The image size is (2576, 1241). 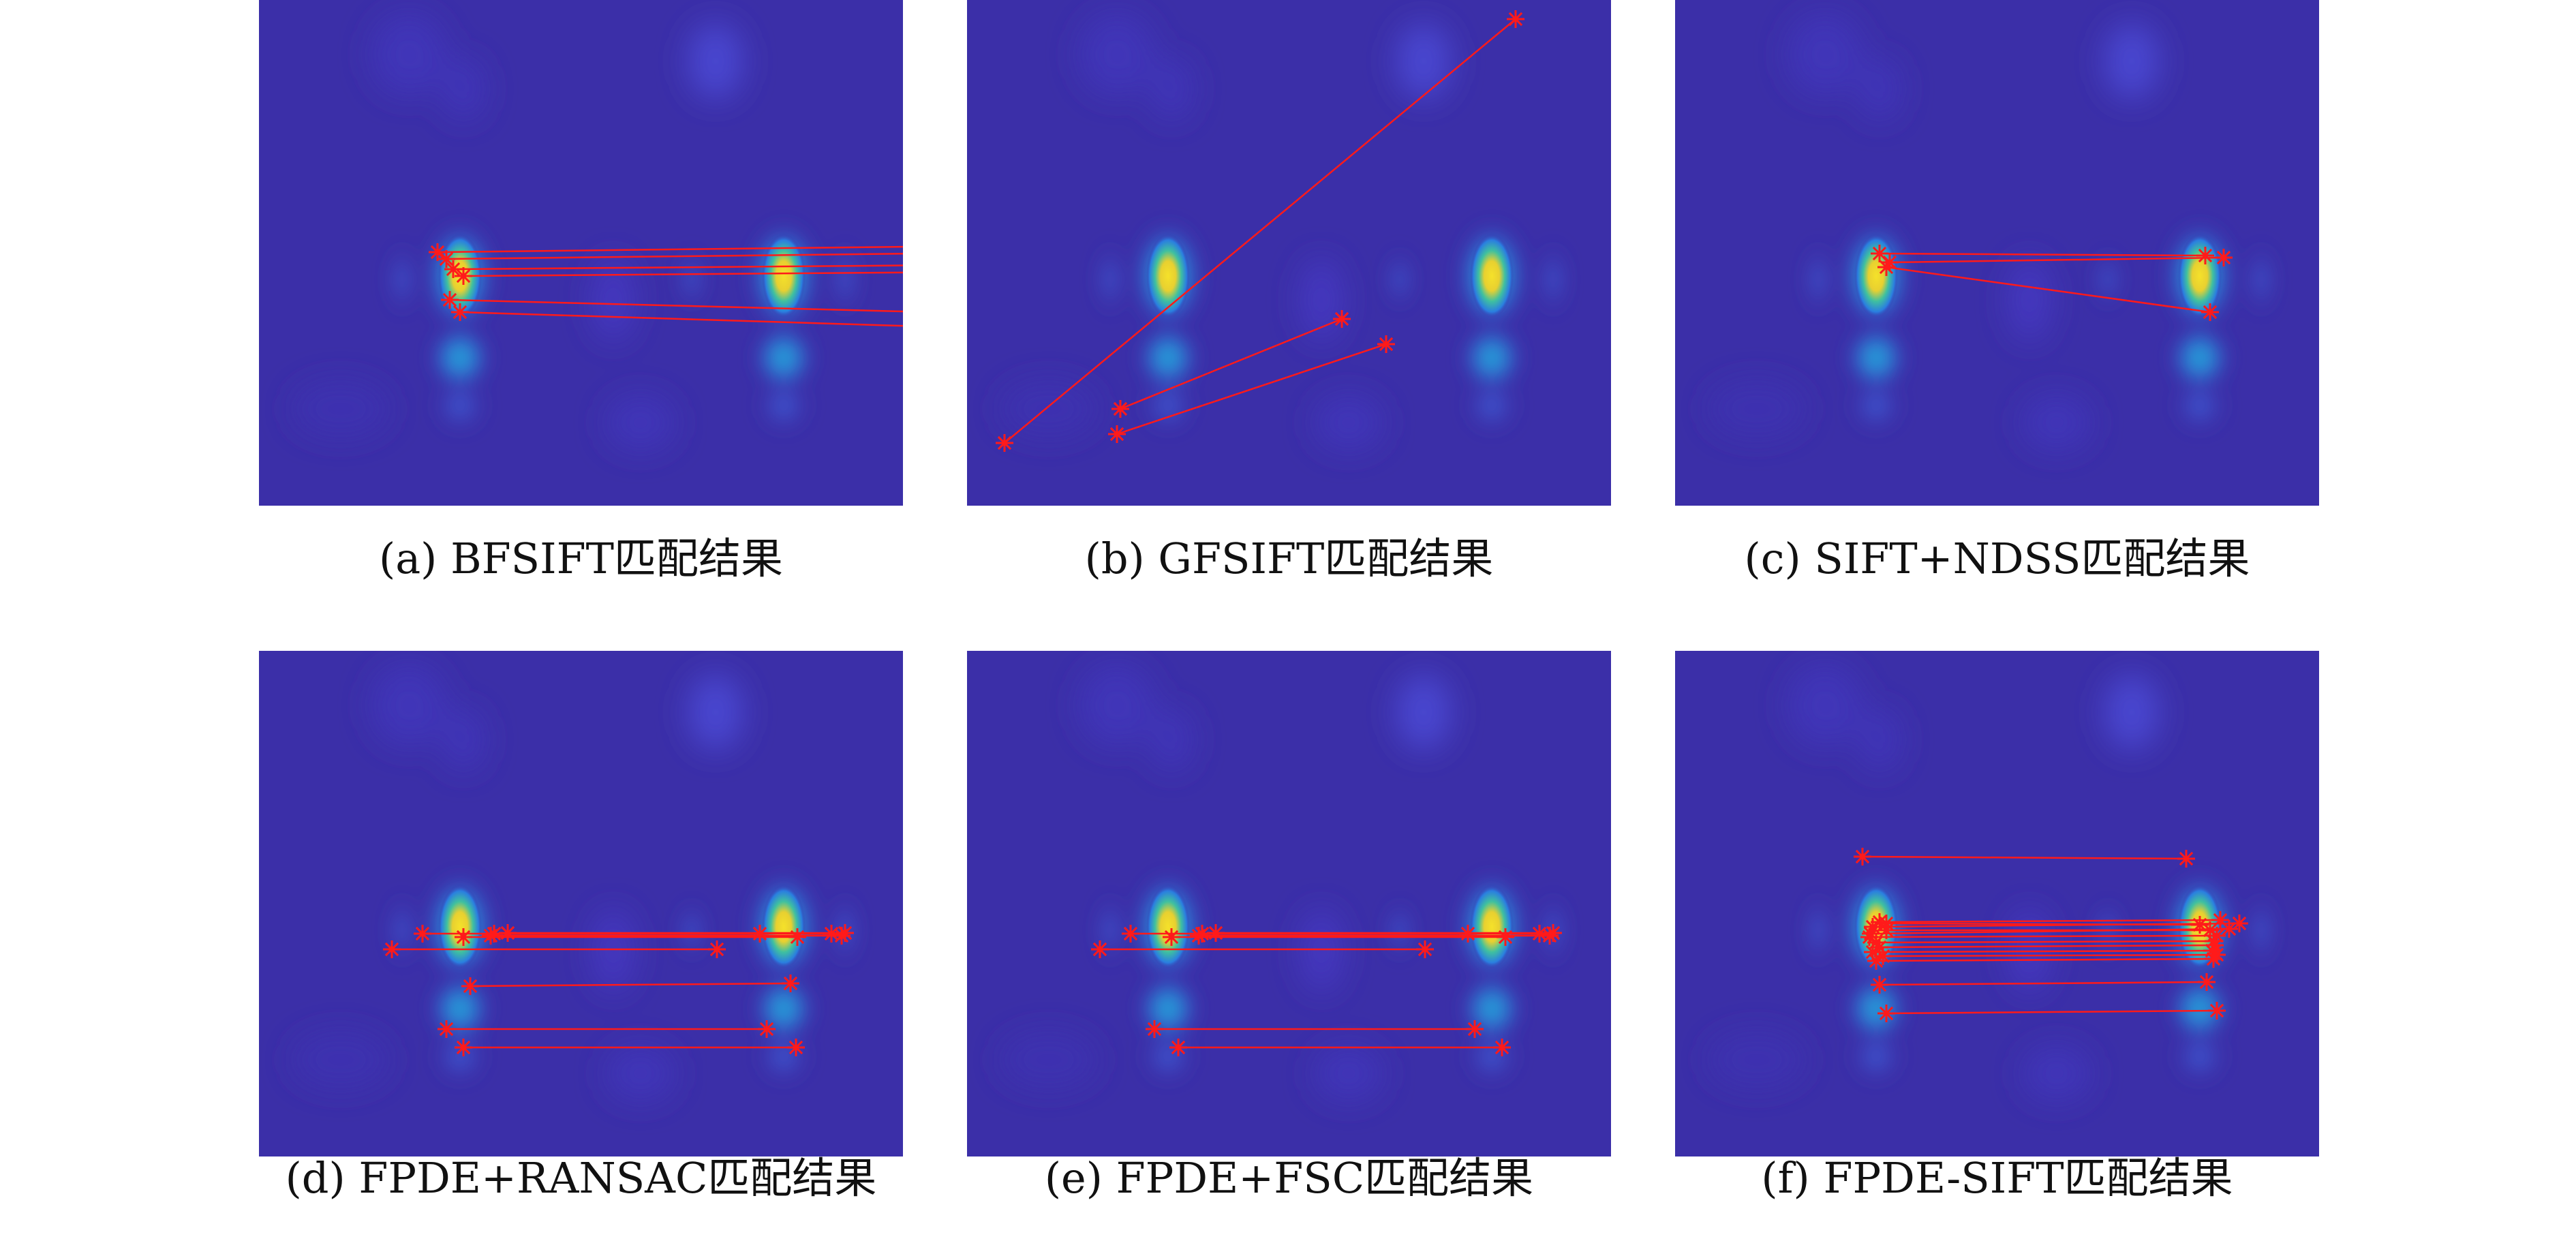 I want to click on panel-b-matches, so click(x=1260, y=231).